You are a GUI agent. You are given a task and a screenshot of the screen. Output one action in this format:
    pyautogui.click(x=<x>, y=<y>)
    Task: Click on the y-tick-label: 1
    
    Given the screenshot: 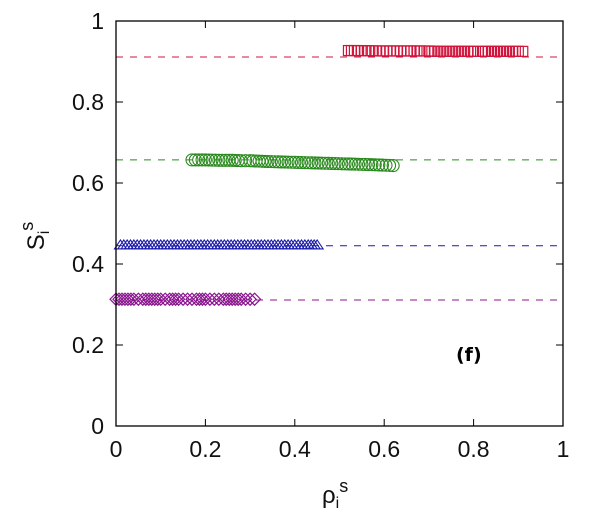 What is the action you would take?
    pyautogui.click(x=97, y=21)
    